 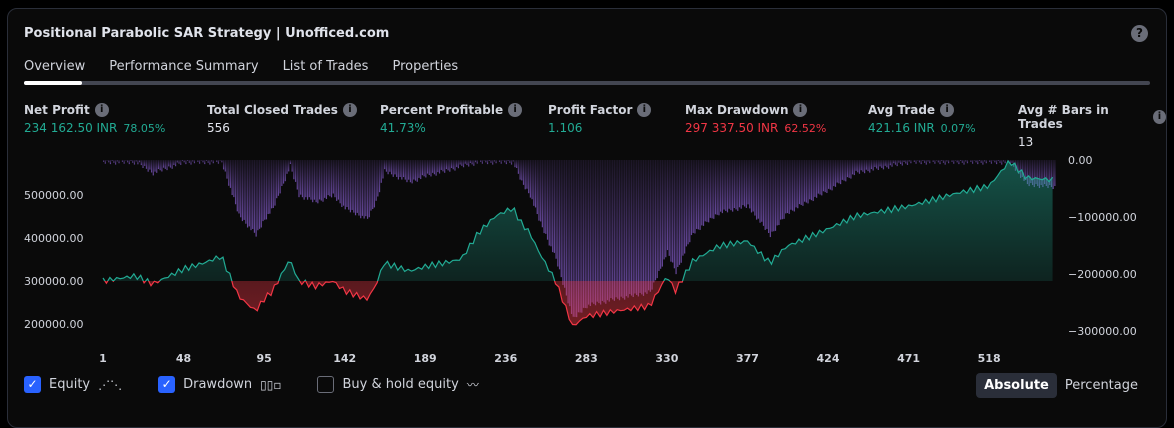 What do you see at coordinates (32, 384) in the screenshot?
I see `equity-checkbox: ✓` at bounding box center [32, 384].